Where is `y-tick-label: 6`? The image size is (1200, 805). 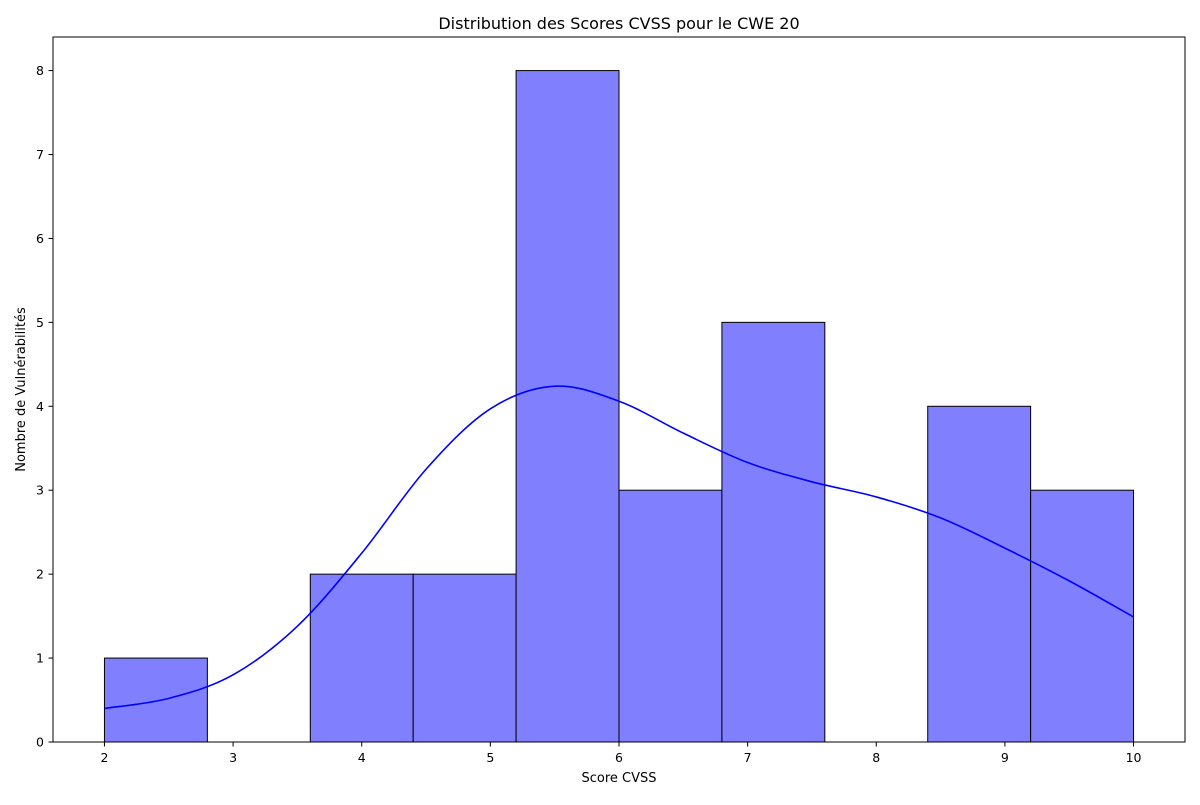
y-tick-label: 6 is located at coordinates (40, 238).